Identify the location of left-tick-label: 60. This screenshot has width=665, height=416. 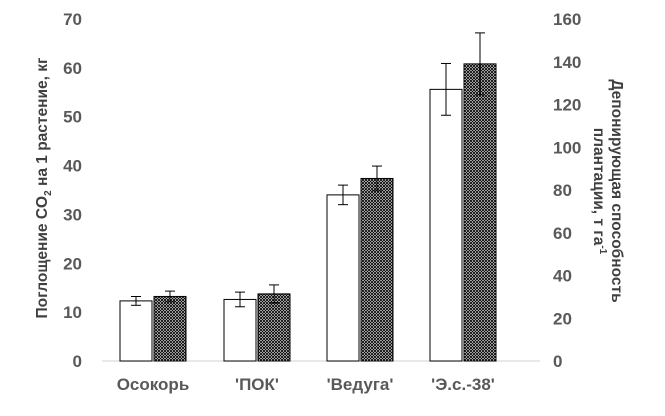
(72, 68).